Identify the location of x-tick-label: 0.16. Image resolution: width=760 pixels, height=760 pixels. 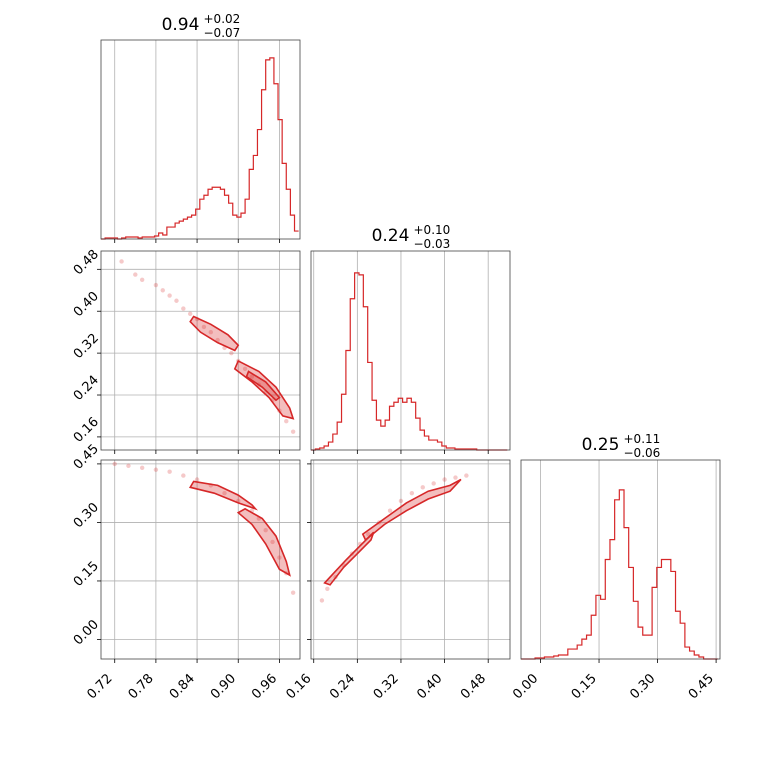
(298, 686).